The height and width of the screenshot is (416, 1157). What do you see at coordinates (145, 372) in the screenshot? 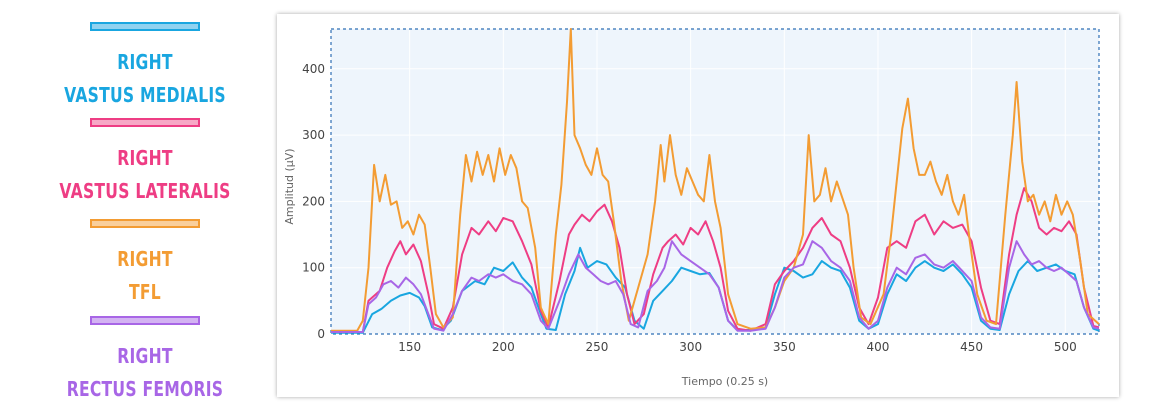
I see `legend-label: RIGHT RECTUS FEMORIS` at bounding box center [145, 372].